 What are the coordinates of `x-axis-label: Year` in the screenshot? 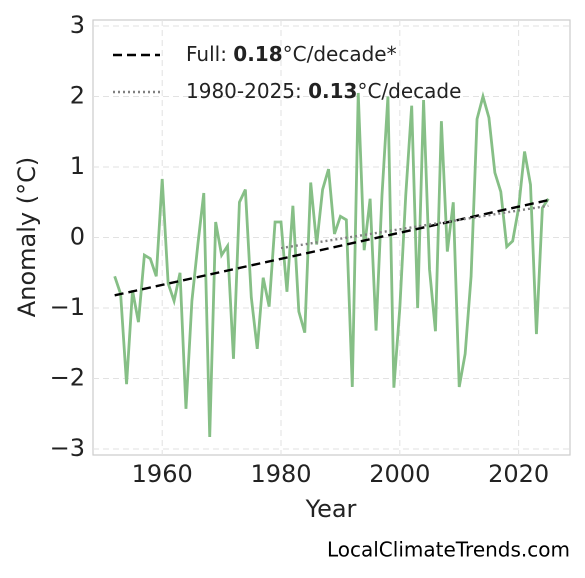 It's located at (331, 509).